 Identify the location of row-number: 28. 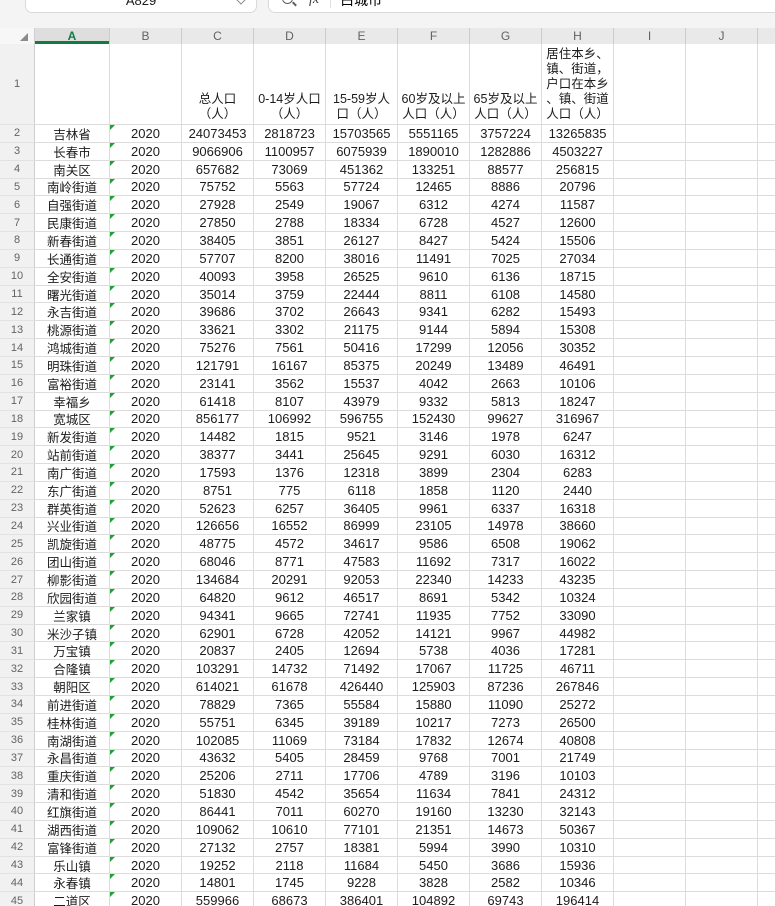
(17, 597).